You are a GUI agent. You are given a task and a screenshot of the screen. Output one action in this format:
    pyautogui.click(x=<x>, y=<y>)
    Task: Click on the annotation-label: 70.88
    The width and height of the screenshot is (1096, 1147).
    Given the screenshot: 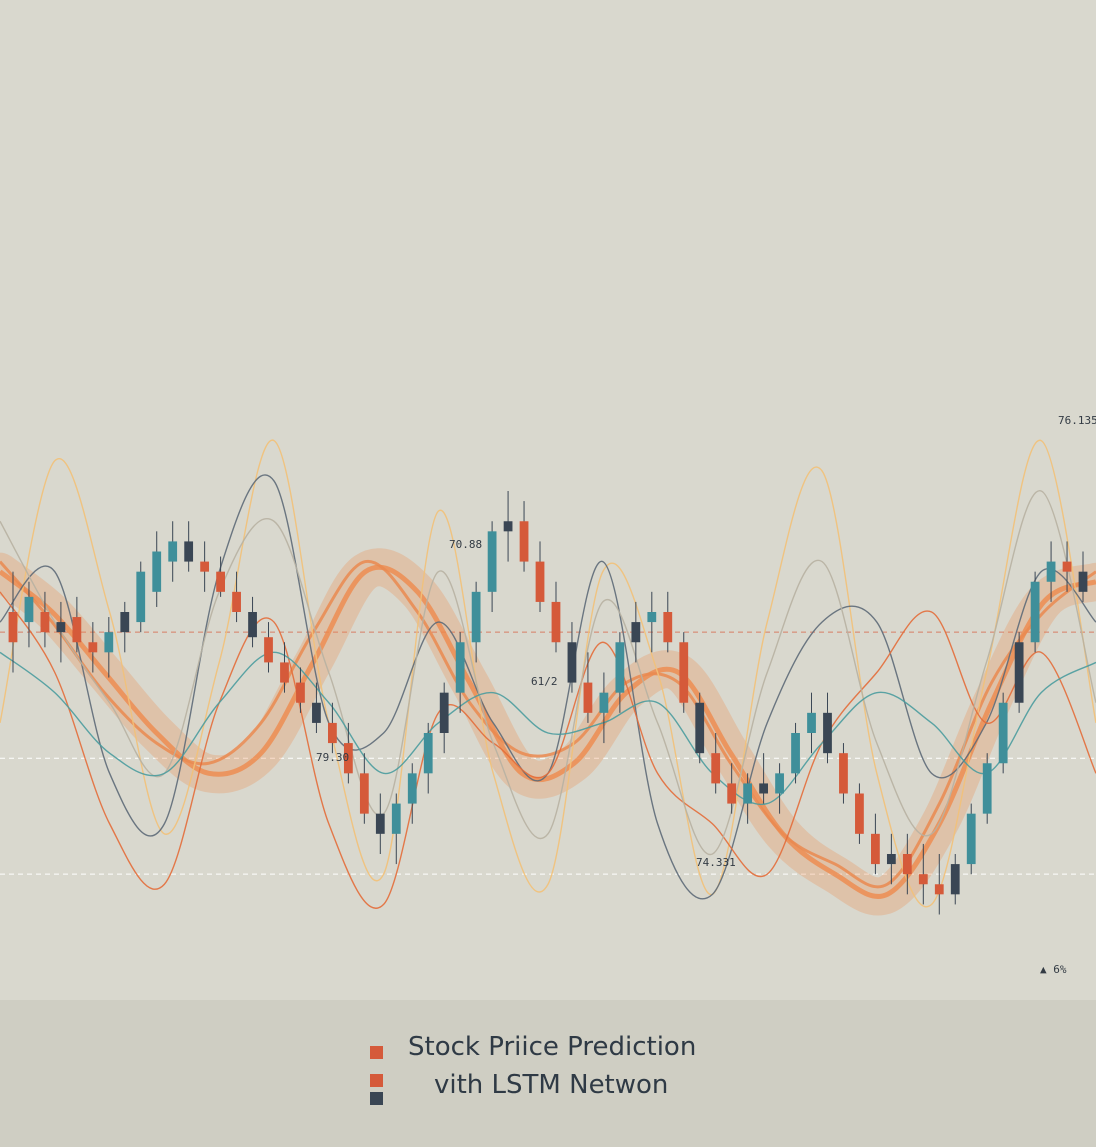 What is the action you would take?
    pyautogui.click(x=465, y=544)
    